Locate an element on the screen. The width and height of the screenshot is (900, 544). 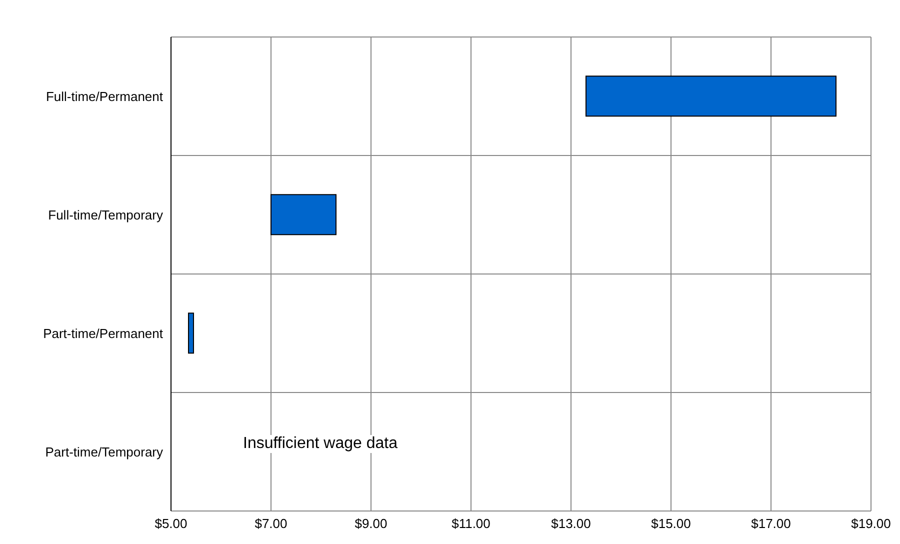
x-tick-label: $15.00 is located at coordinates (671, 524).